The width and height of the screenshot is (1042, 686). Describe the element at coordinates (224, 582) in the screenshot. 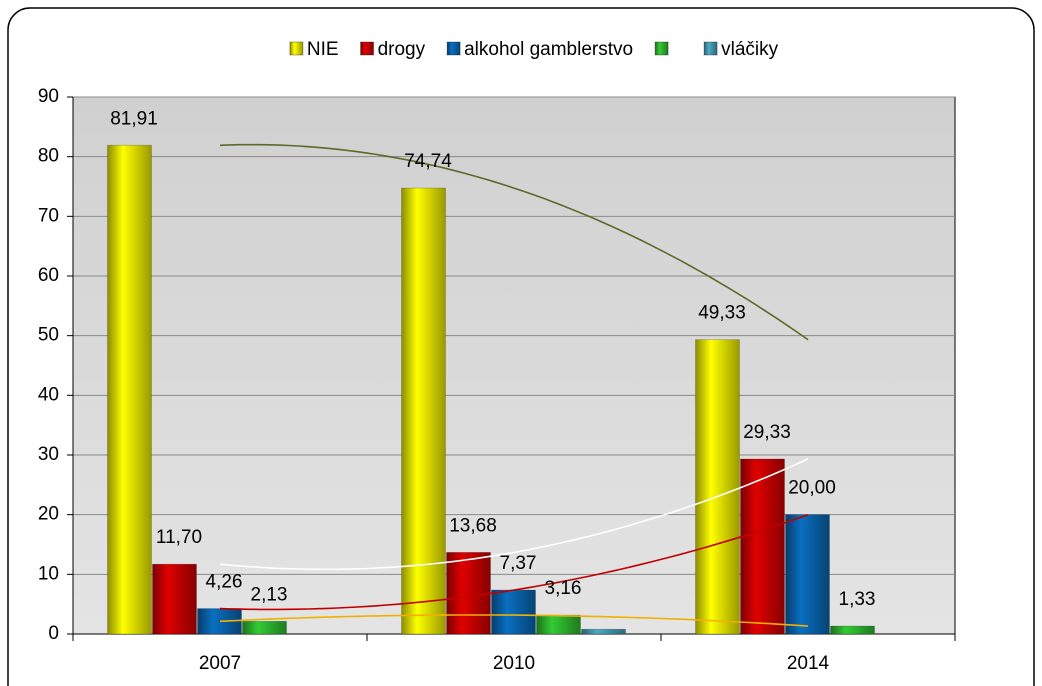

I see `data-label: 4,26` at that location.